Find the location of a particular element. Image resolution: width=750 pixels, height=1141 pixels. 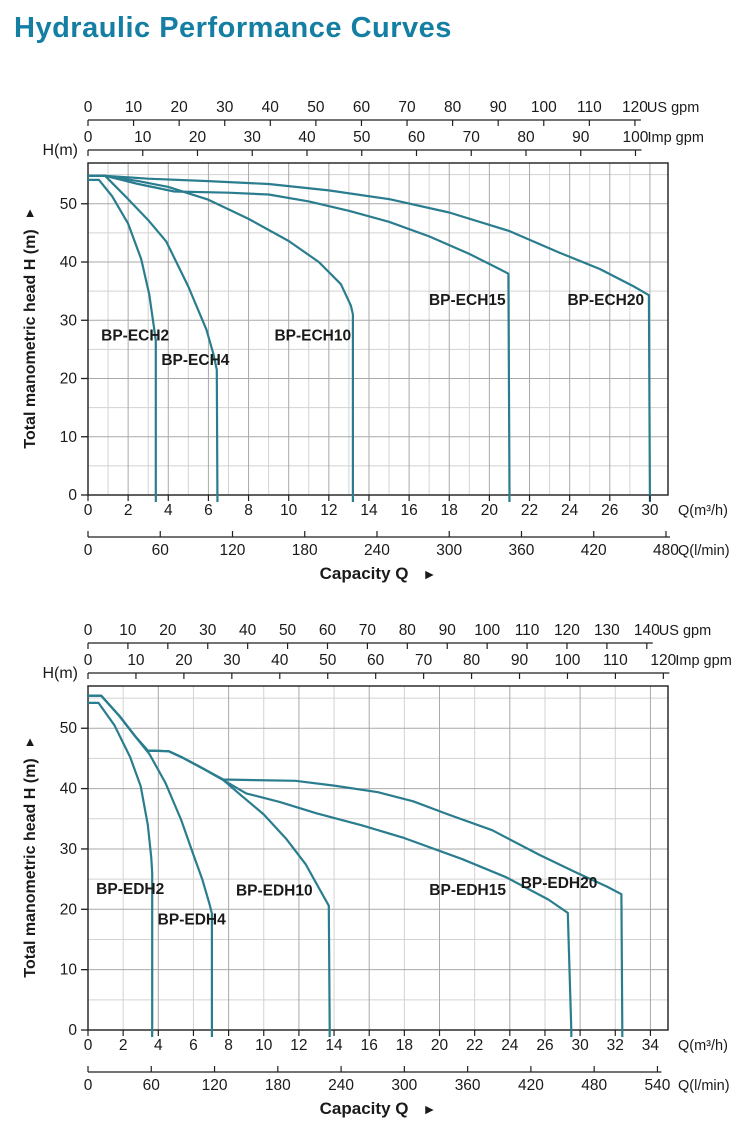

tick-label: 130 is located at coordinates (607, 630).